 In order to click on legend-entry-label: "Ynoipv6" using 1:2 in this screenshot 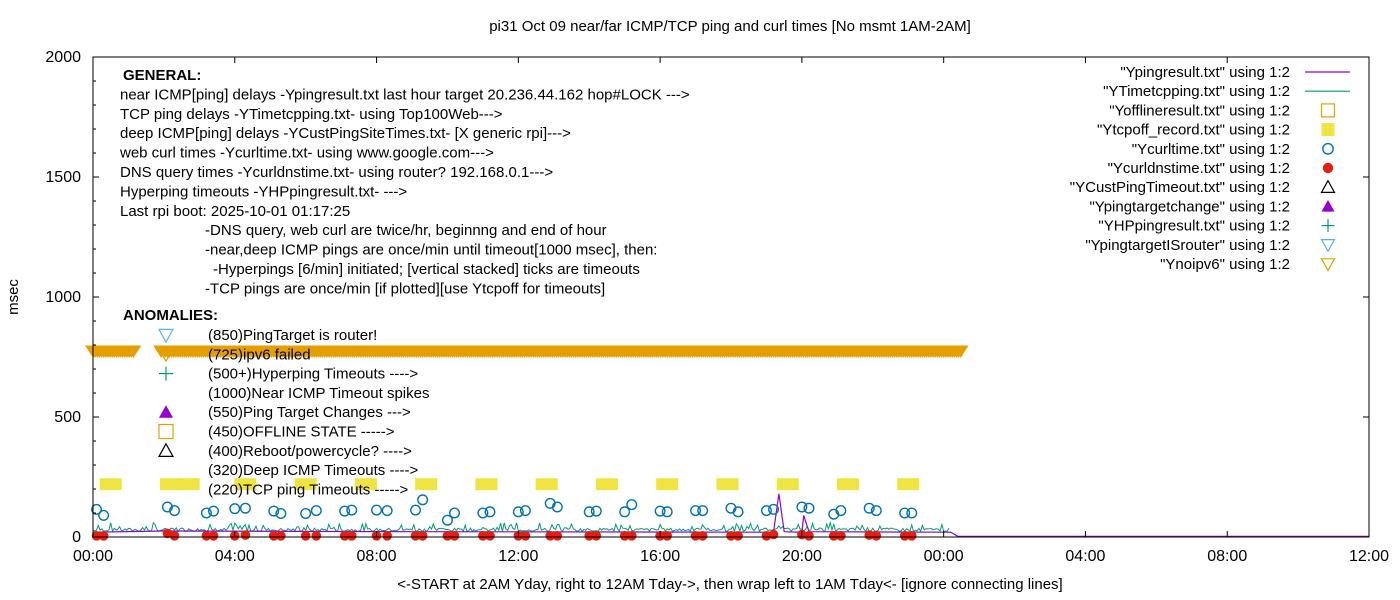, I will do `click(1225, 264)`.